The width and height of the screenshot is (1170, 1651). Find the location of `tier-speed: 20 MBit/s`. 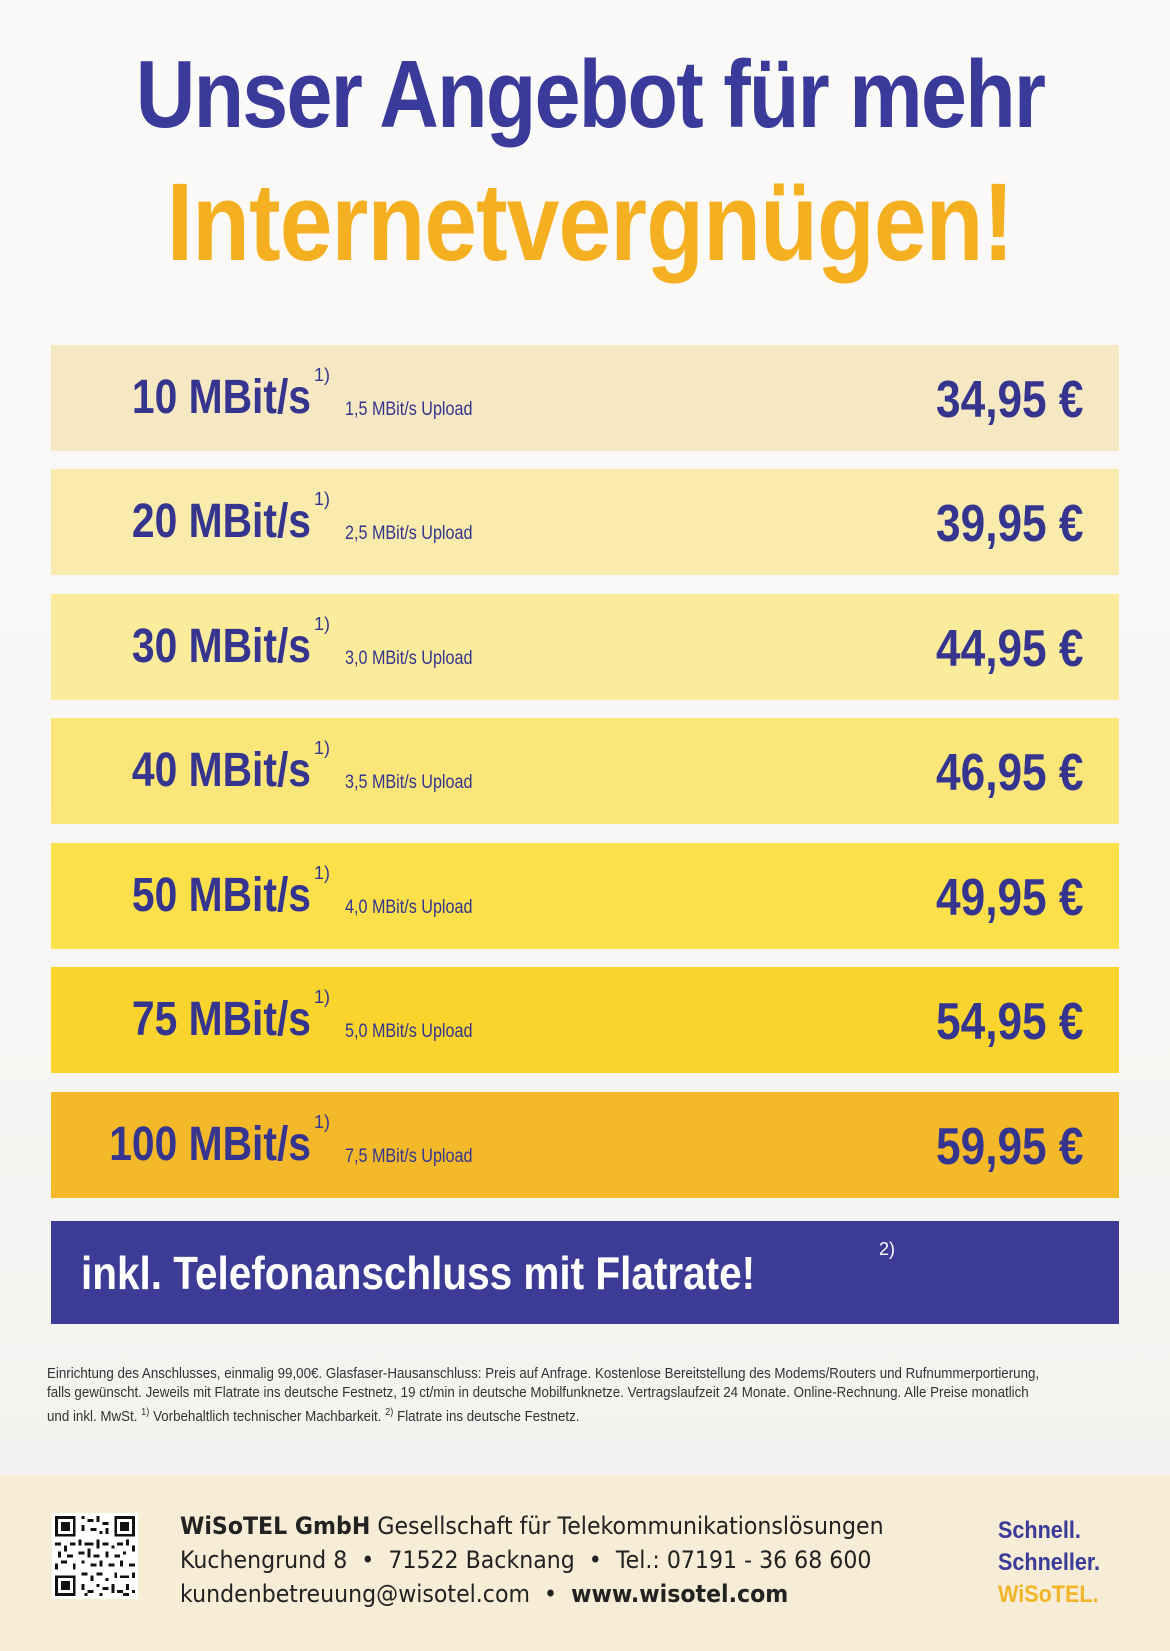

tier-speed: 20 MBit/s is located at coordinates (221, 521).